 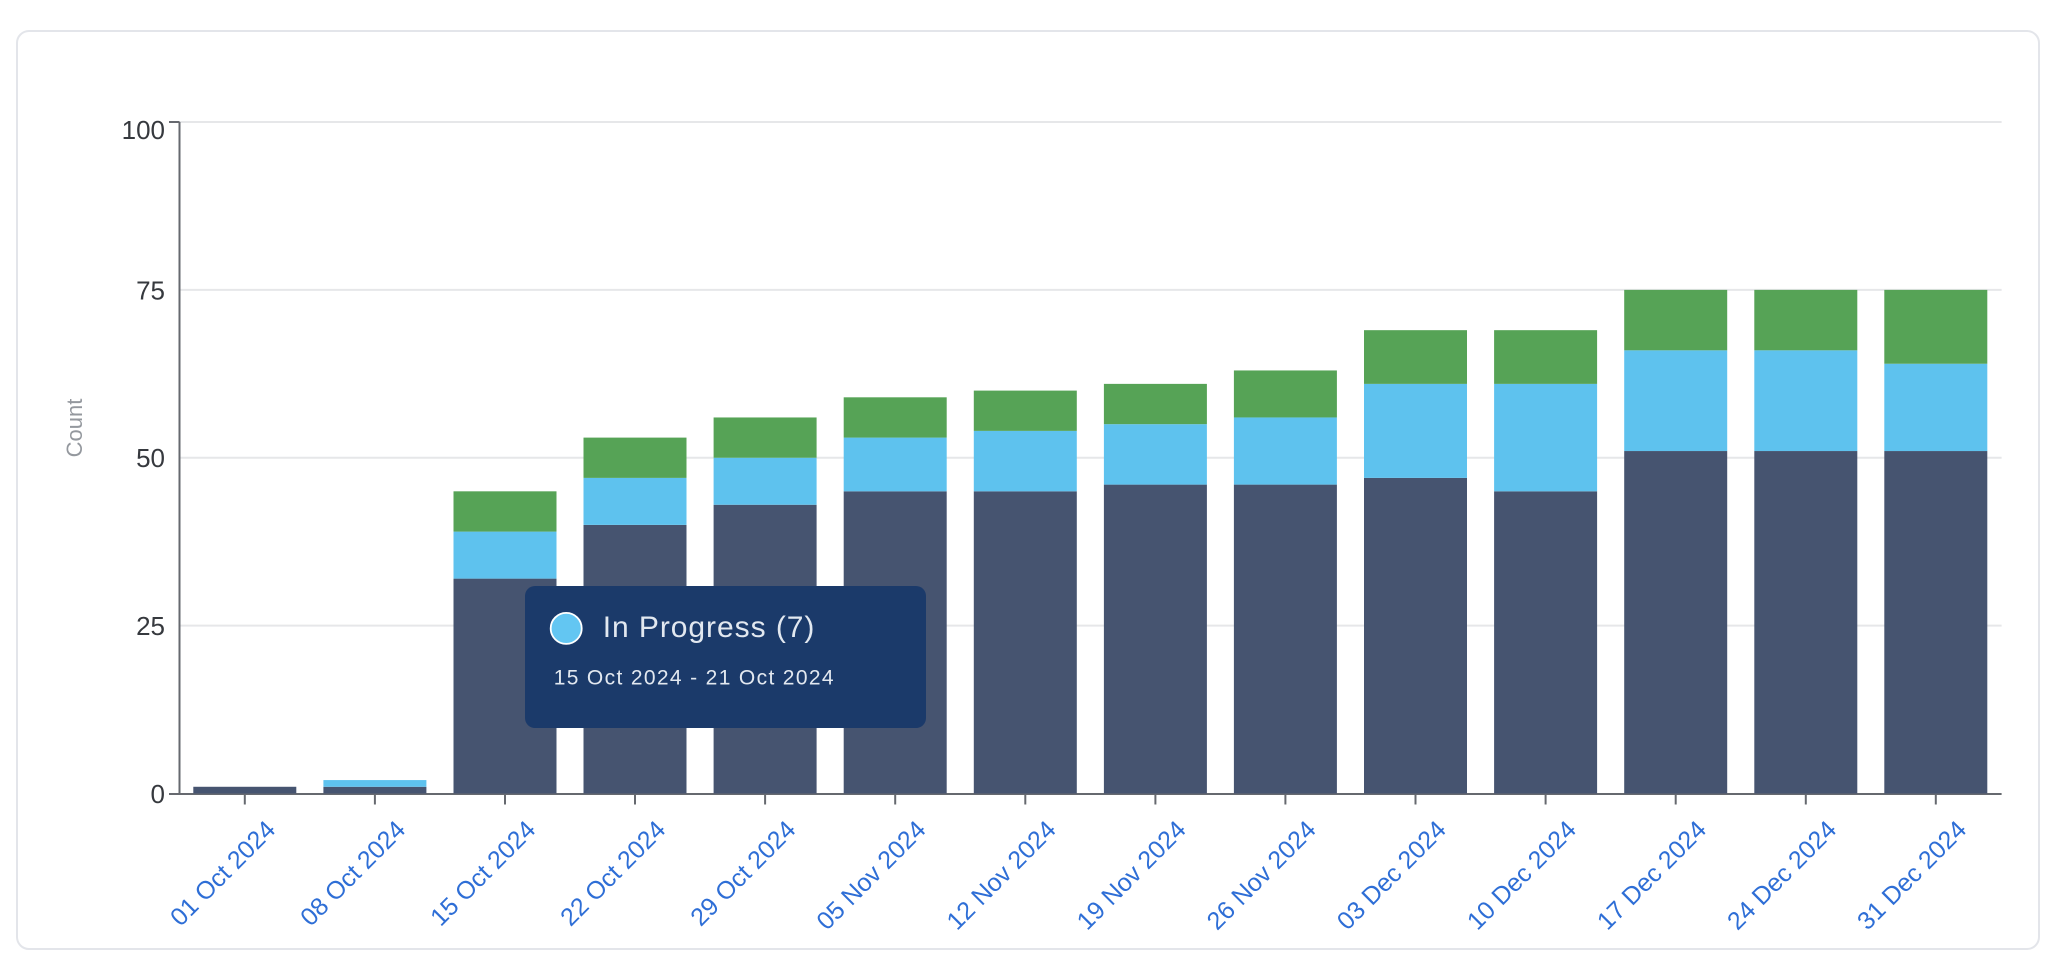 I want to click on svg-text: 15 Oct 2024 - 21 Oct 2024, so click(x=694, y=678).